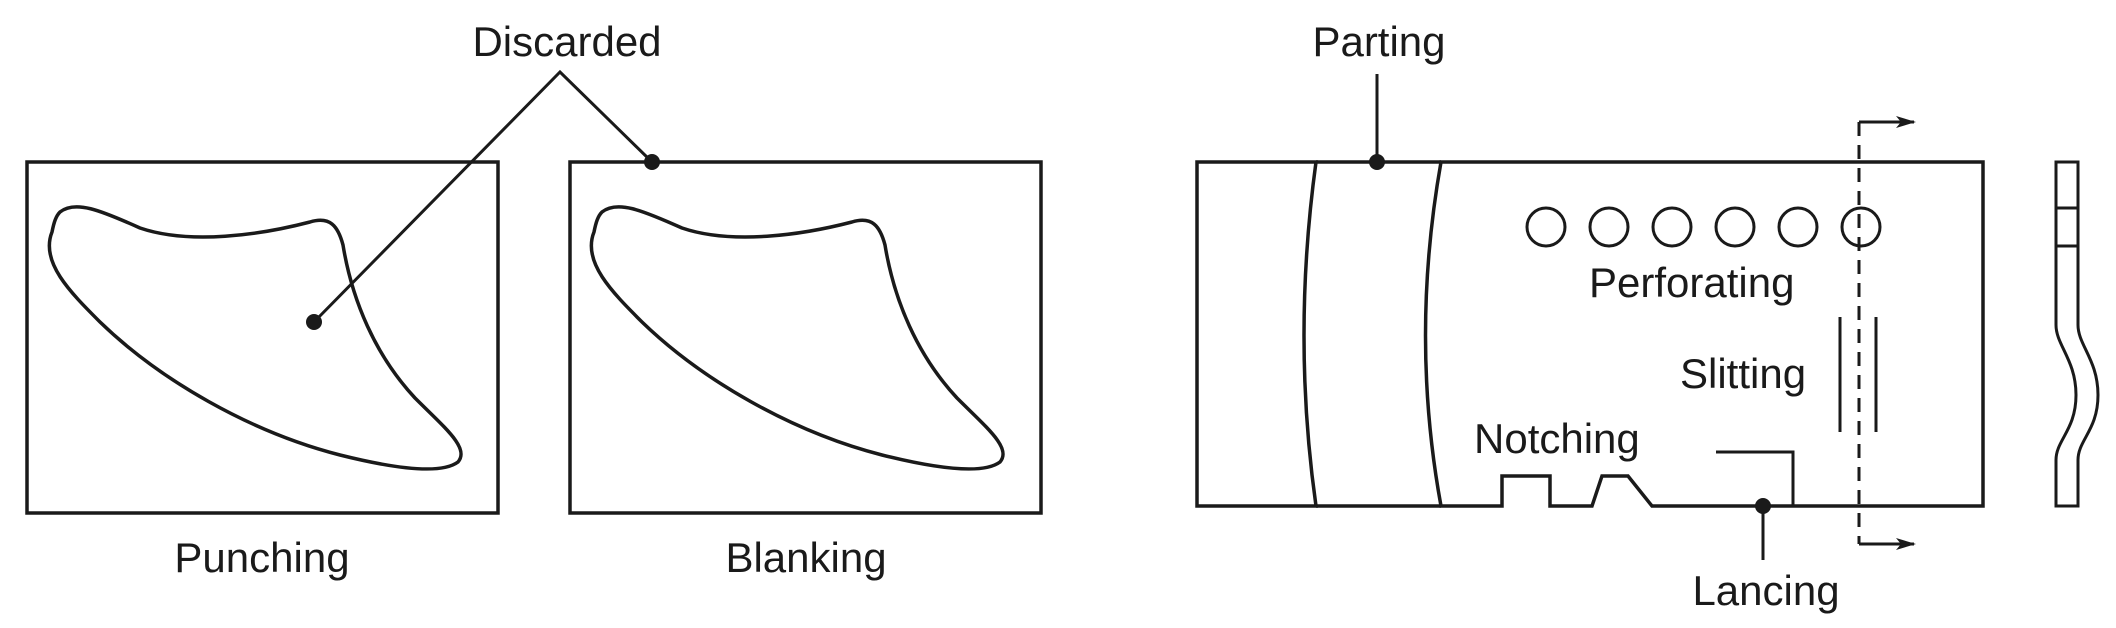 The width and height of the screenshot is (2116, 628). Describe the element at coordinates (1704, 334) in the screenshot. I see `strip-body-right` at that location.